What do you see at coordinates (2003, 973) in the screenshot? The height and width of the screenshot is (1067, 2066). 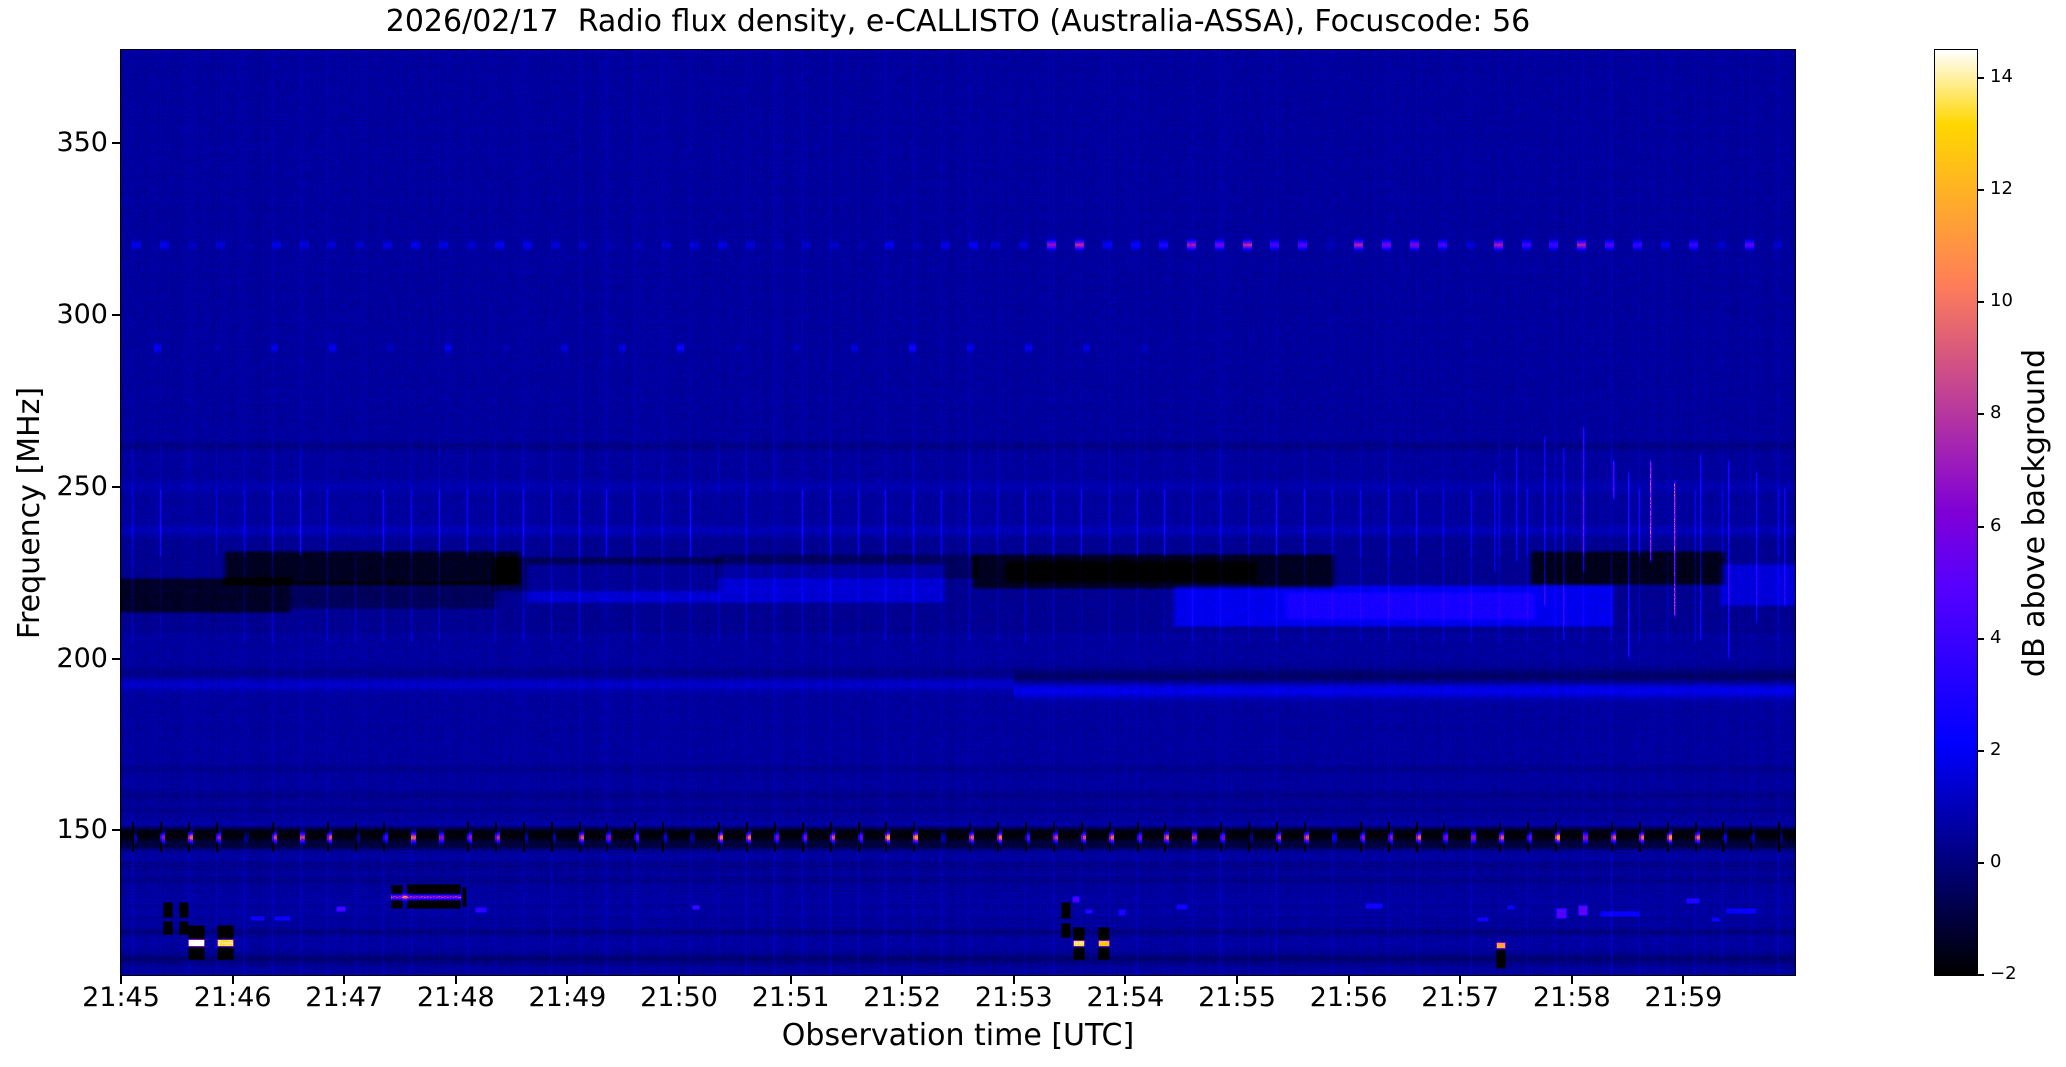 I see `colorbar-tick-label: −2` at bounding box center [2003, 973].